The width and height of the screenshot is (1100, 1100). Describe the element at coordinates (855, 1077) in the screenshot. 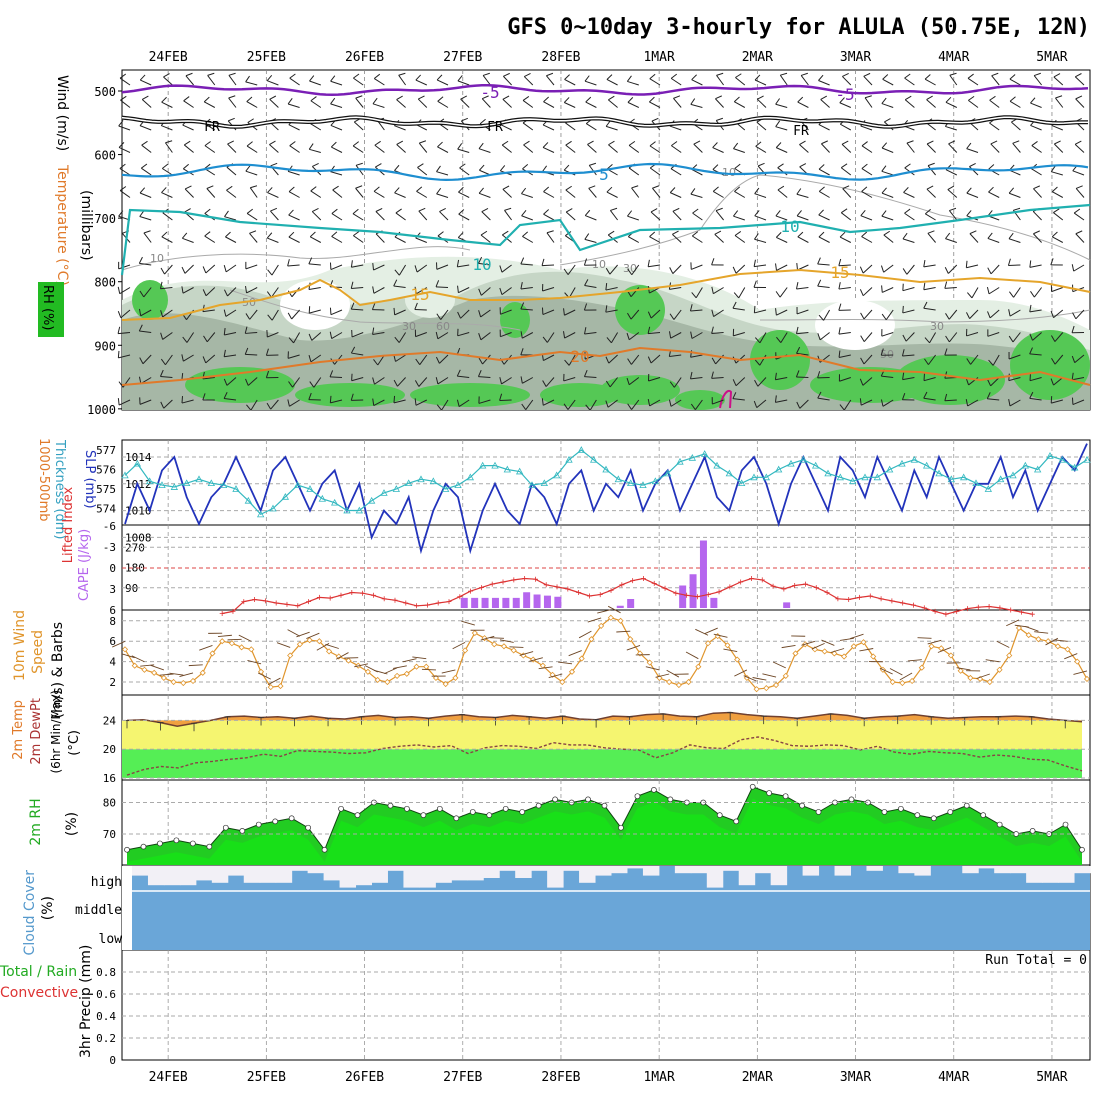

I see `date-label-bottom: 3MAR` at that location.